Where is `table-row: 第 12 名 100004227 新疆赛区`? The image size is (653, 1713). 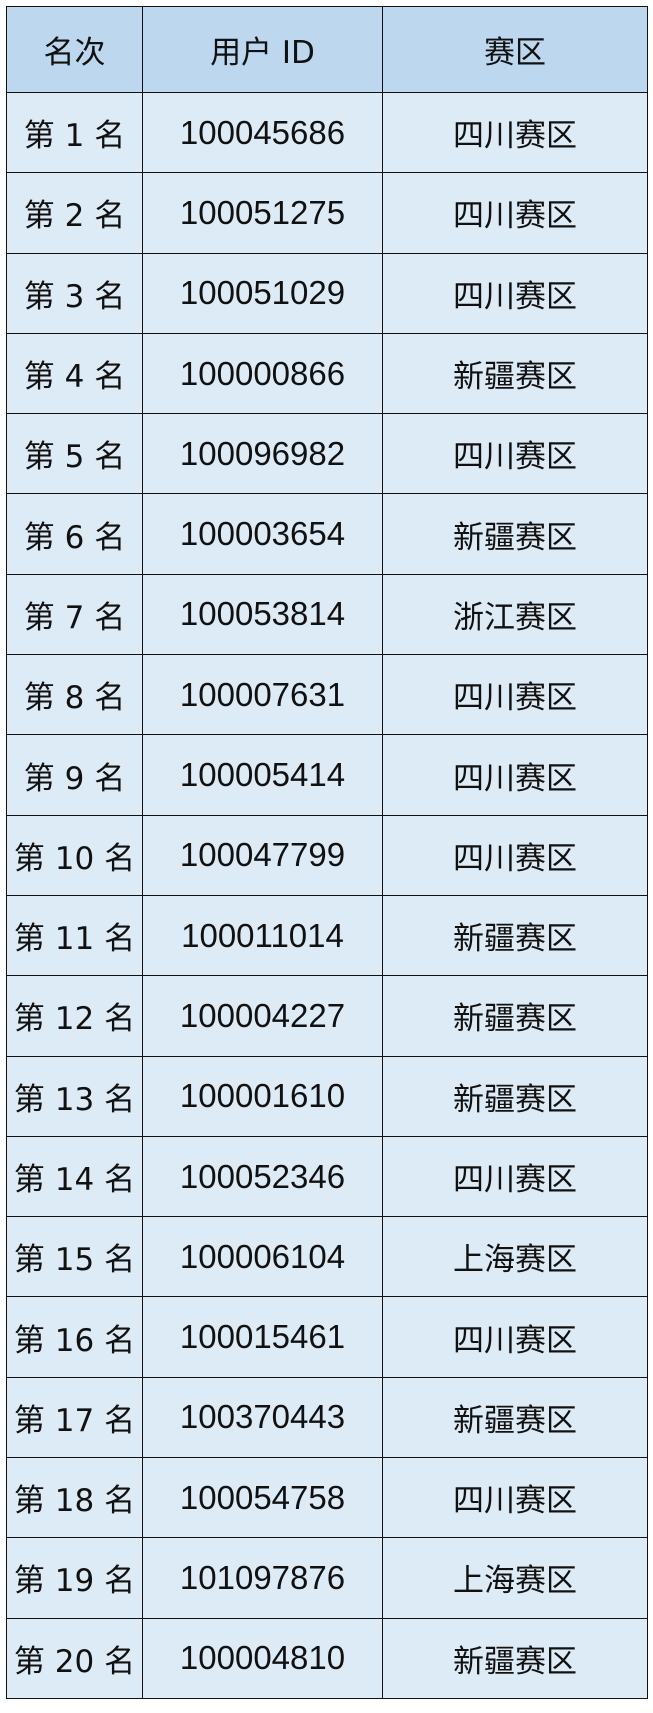 table-row: 第 12 名 100004227 新疆赛区 is located at coordinates (327, 1016).